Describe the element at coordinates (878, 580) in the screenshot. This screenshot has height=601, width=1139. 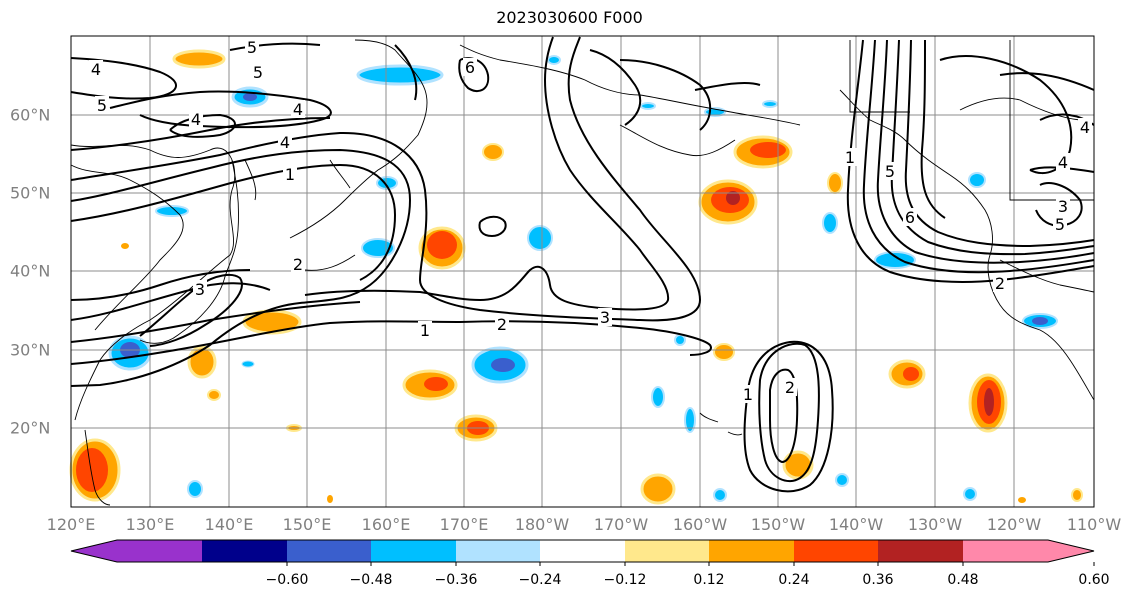
I see `colorbar-tick-label: 0.36` at that location.